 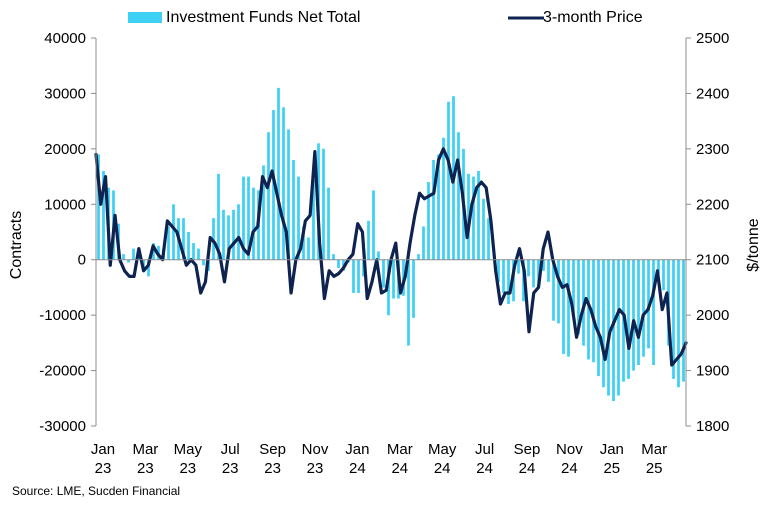 What do you see at coordinates (712, 315) in the screenshot?
I see `right-tick-label: 2000` at bounding box center [712, 315].